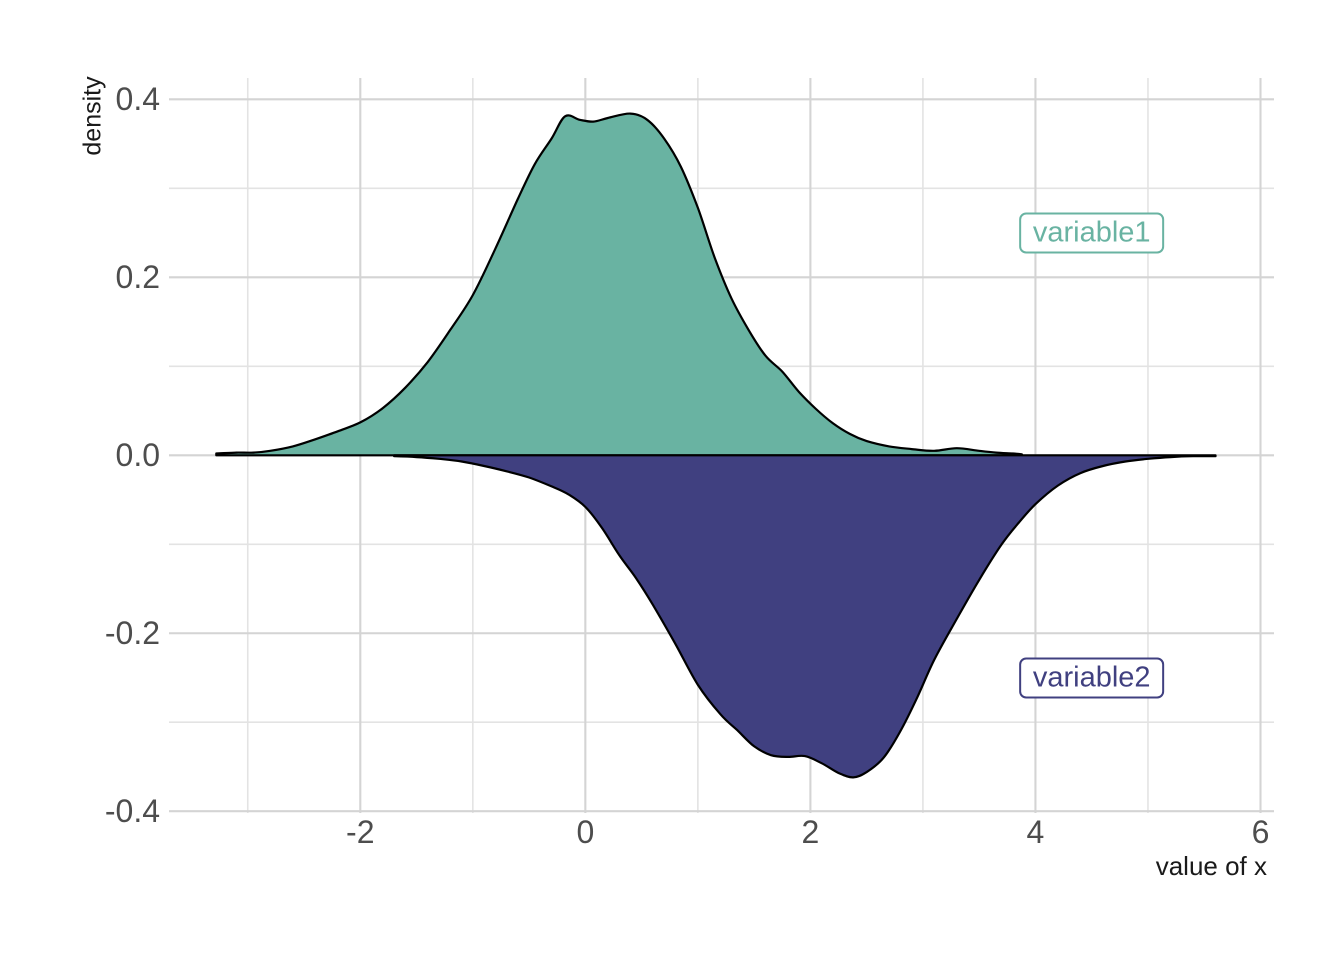 This screenshot has width=1344, height=960. What do you see at coordinates (1091, 678) in the screenshot?
I see `series-label-variable2: variable2` at bounding box center [1091, 678].